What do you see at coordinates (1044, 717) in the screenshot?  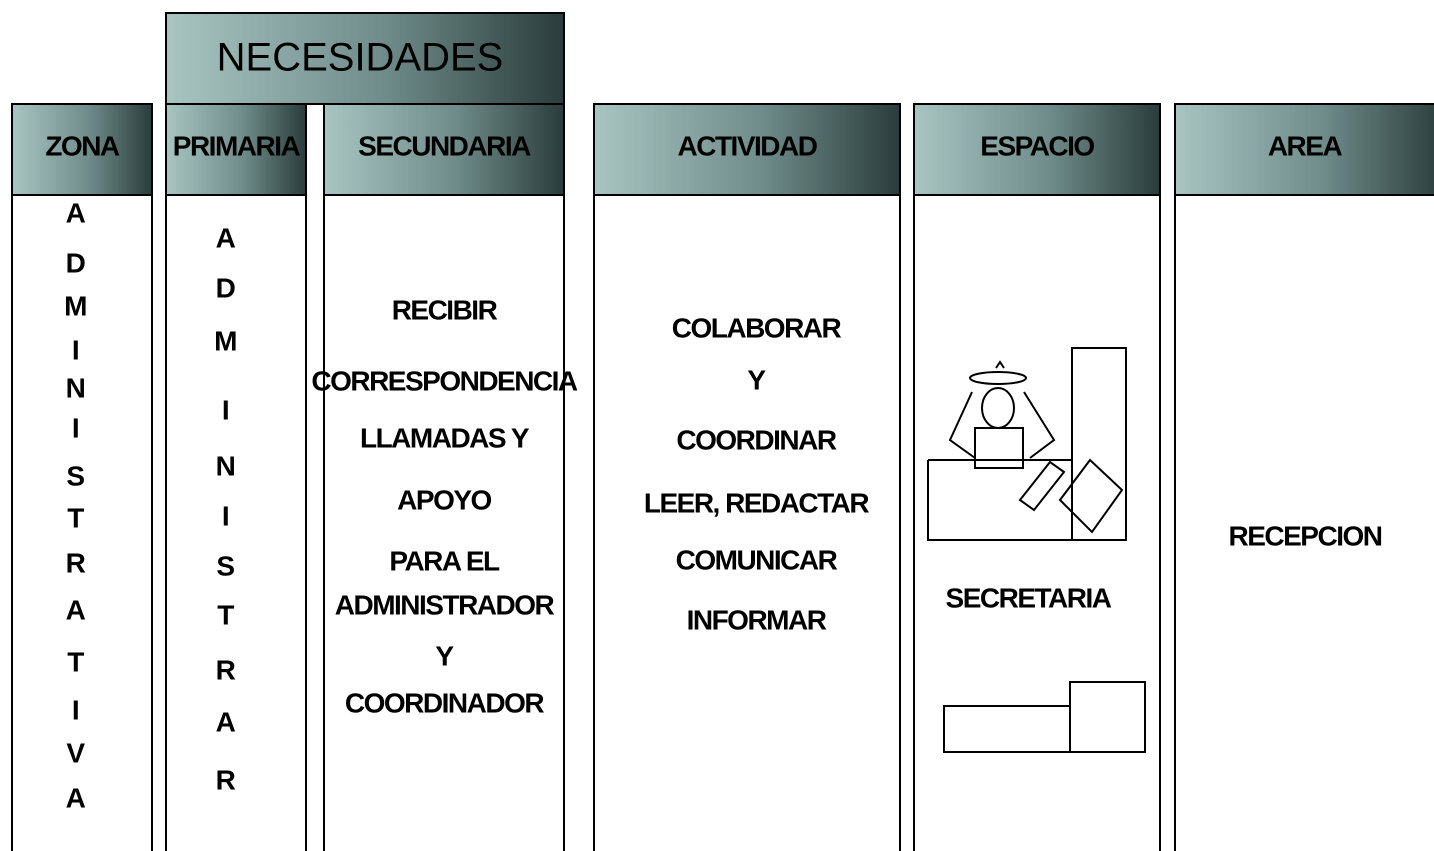 I see `reception-desk-drawing` at bounding box center [1044, 717].